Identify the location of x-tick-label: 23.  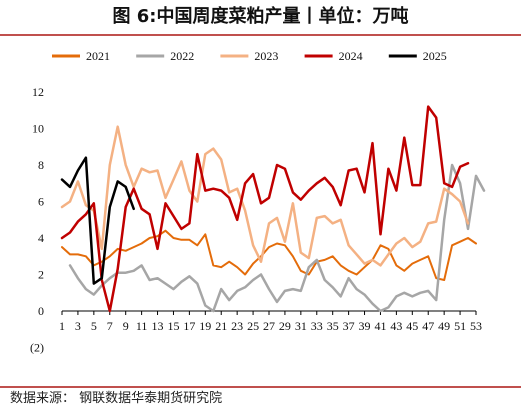
(237, 326).